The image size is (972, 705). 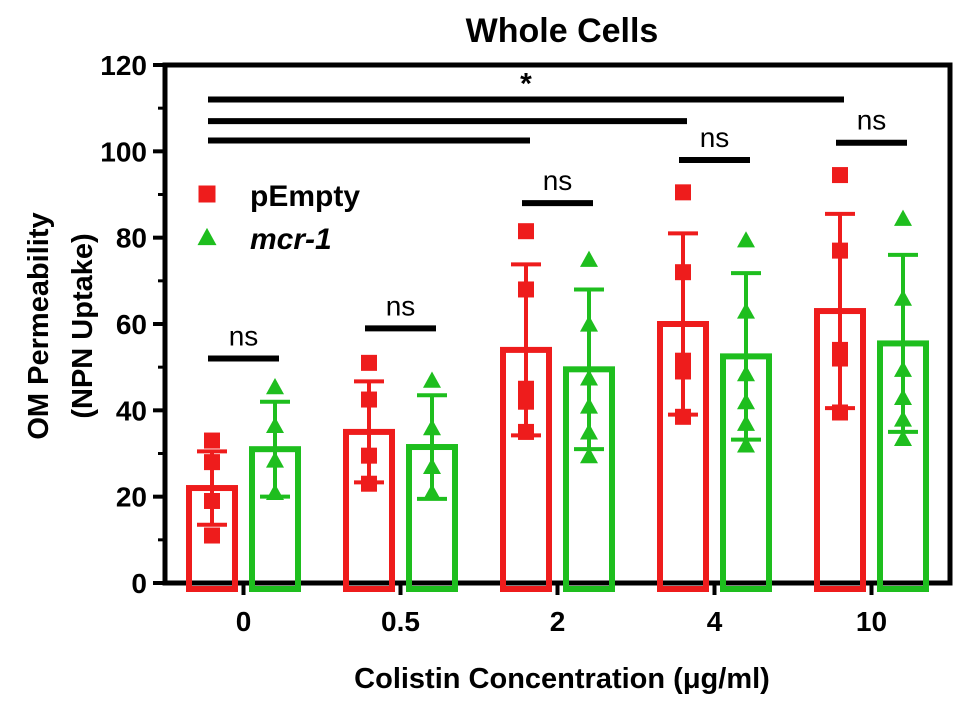 I want to click on legend-label: pEmpty, so click(x=305, y=196).